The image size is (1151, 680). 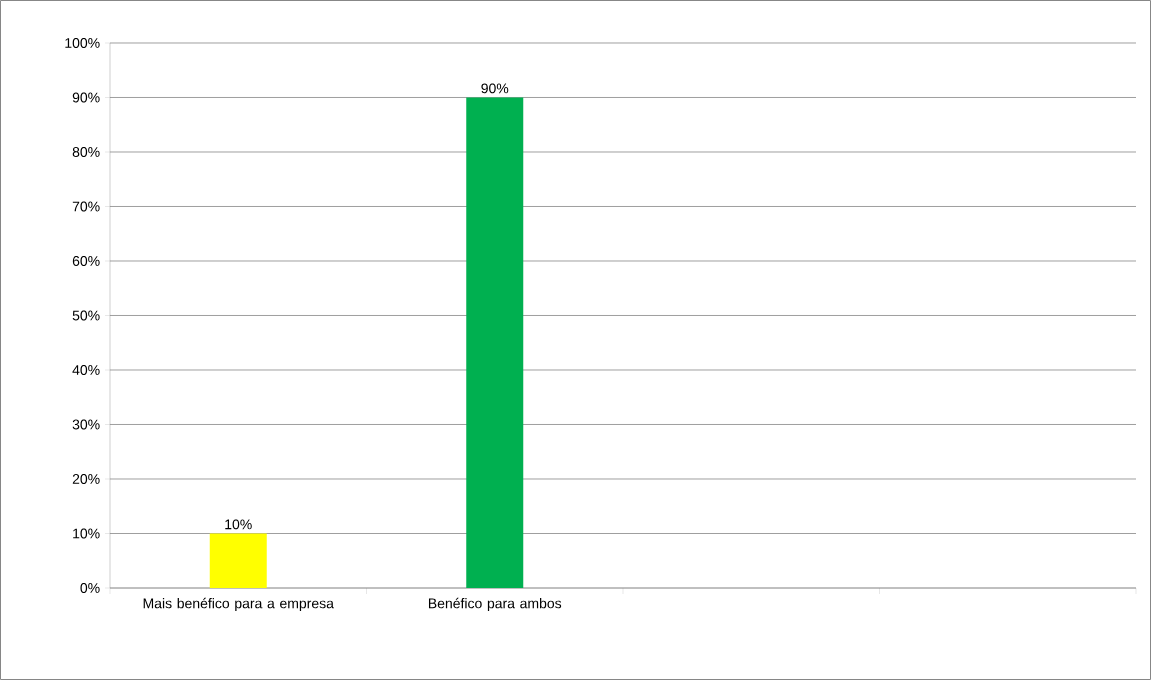 I want to click on x-tick-label: Benéfico para ambos, so click(x=495, y=604).